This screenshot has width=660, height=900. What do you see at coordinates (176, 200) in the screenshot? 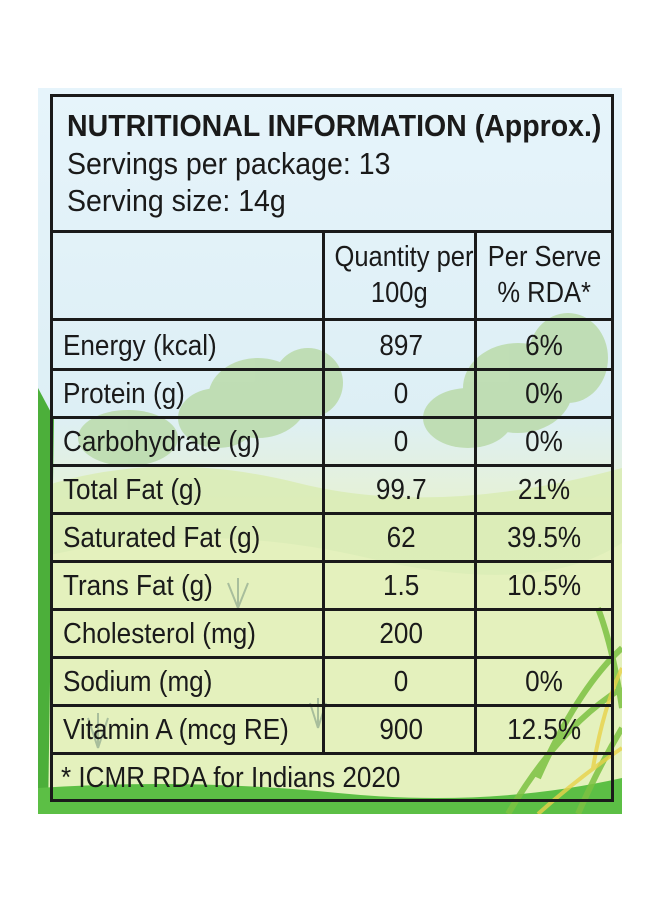
I see `serving-size: Serving size: 14g` at bounding box center [176, 200].